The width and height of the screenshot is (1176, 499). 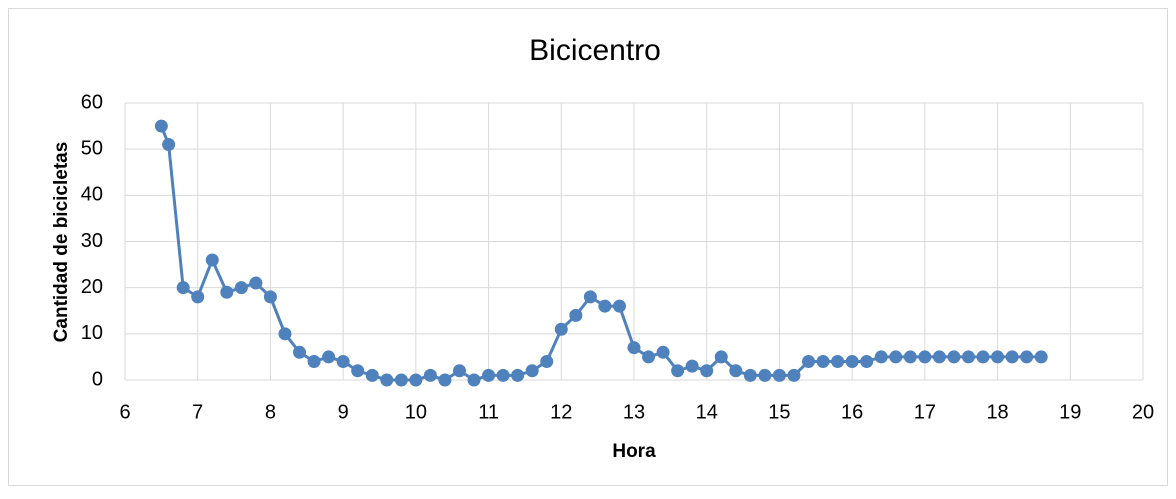 What do you see at coordinates (779, 412) in the screenshot?
I see `x-tick-label: 15` at bounding box center [779, 412].